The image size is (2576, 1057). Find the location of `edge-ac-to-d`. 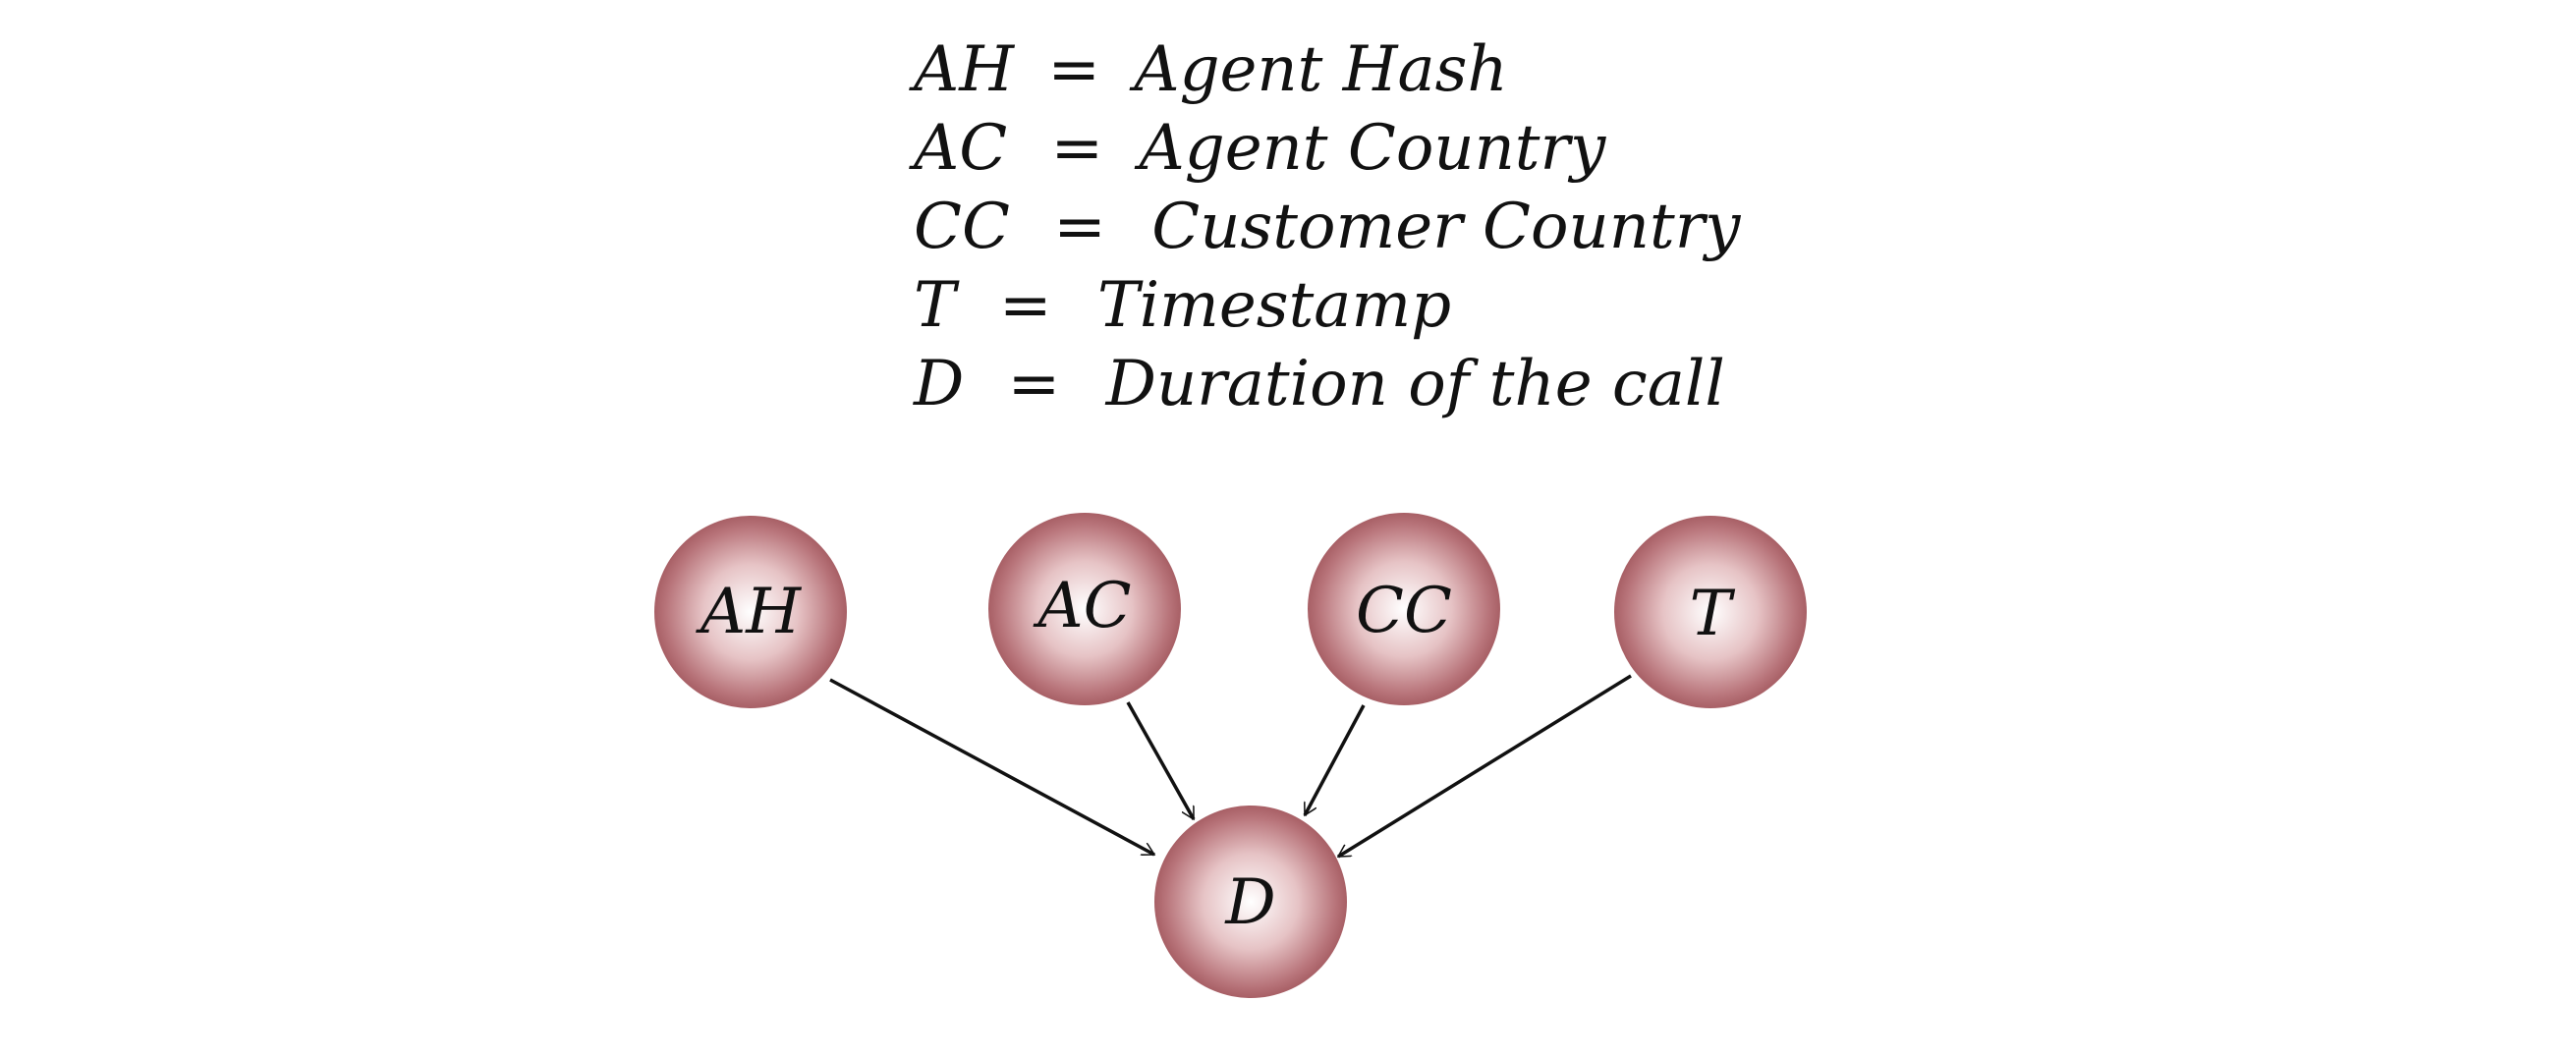

edge-ac-to-d is located at coordinates (1161, 760).